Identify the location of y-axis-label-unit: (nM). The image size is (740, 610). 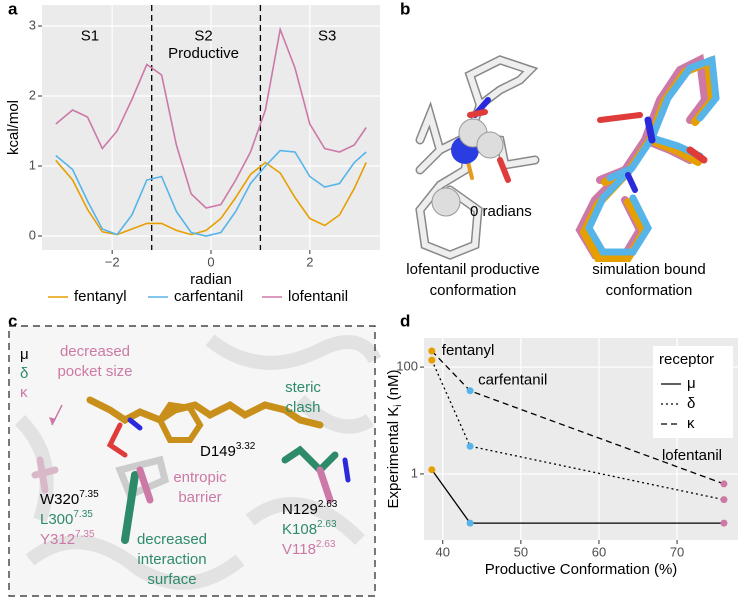
(393, 387).